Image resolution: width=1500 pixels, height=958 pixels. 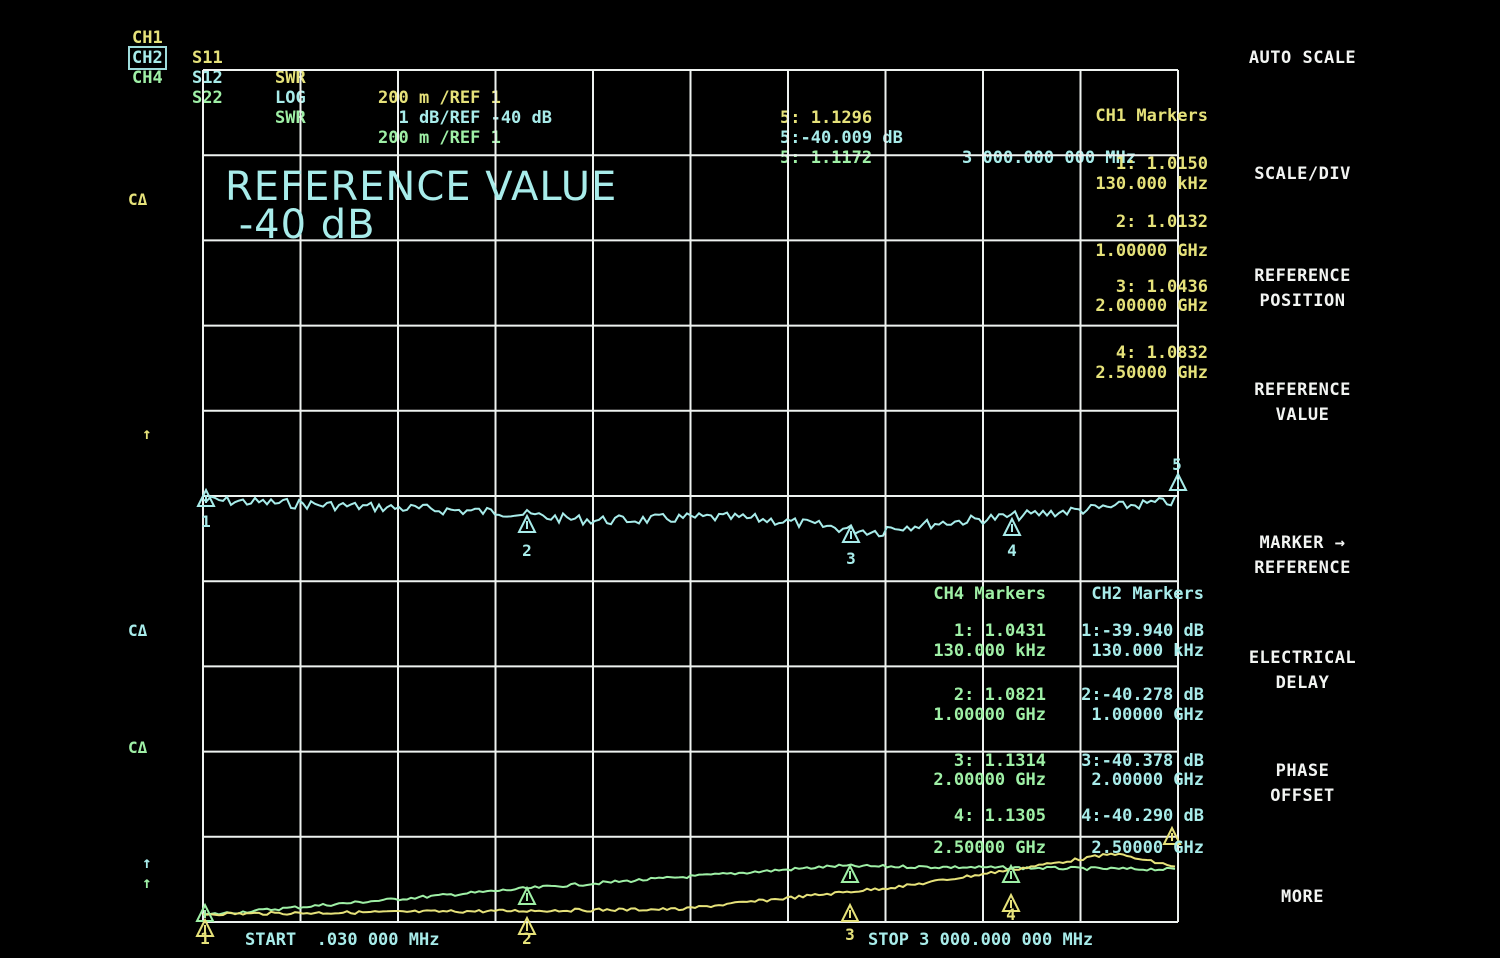 I want to click on channel-id: CH1, so click(x=147, y=38).